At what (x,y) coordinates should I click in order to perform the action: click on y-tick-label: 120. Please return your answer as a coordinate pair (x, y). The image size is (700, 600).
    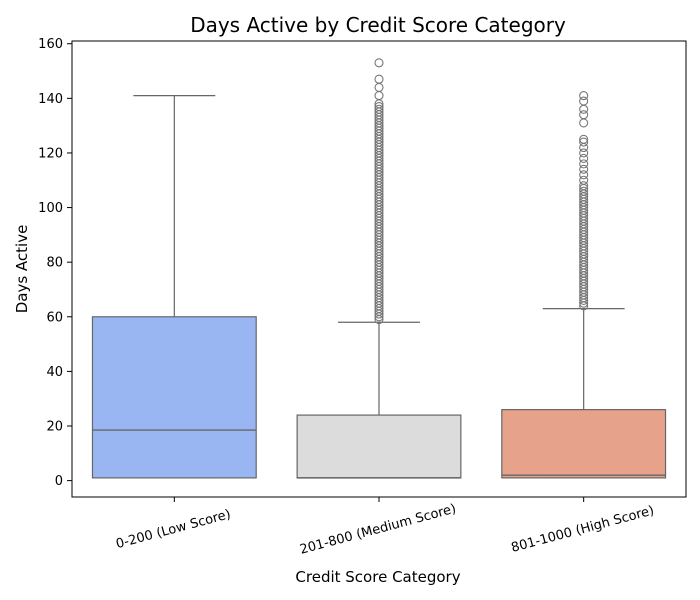
    Looking at the image, I should click on (50, 153).